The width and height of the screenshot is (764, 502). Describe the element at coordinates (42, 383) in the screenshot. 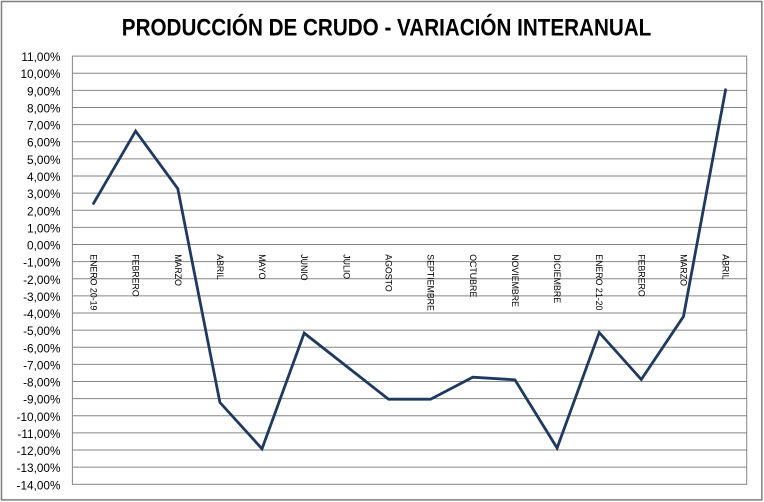

I see `svg-text: -8,00%` at that location.